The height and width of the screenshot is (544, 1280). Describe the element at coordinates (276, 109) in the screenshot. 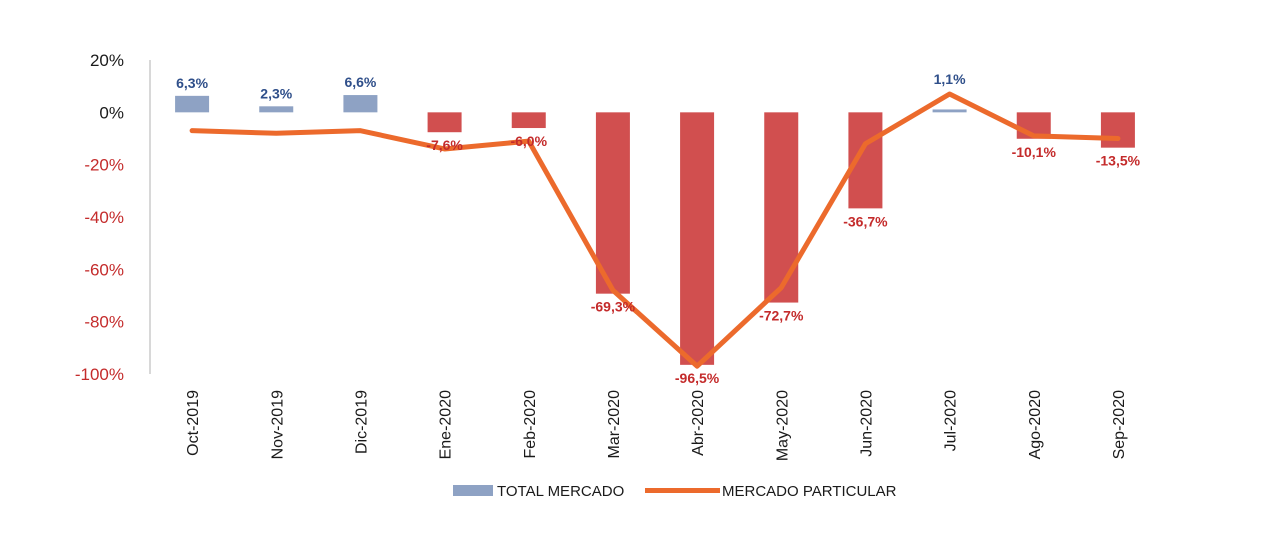

I see `bar-nov-2019` at that location.